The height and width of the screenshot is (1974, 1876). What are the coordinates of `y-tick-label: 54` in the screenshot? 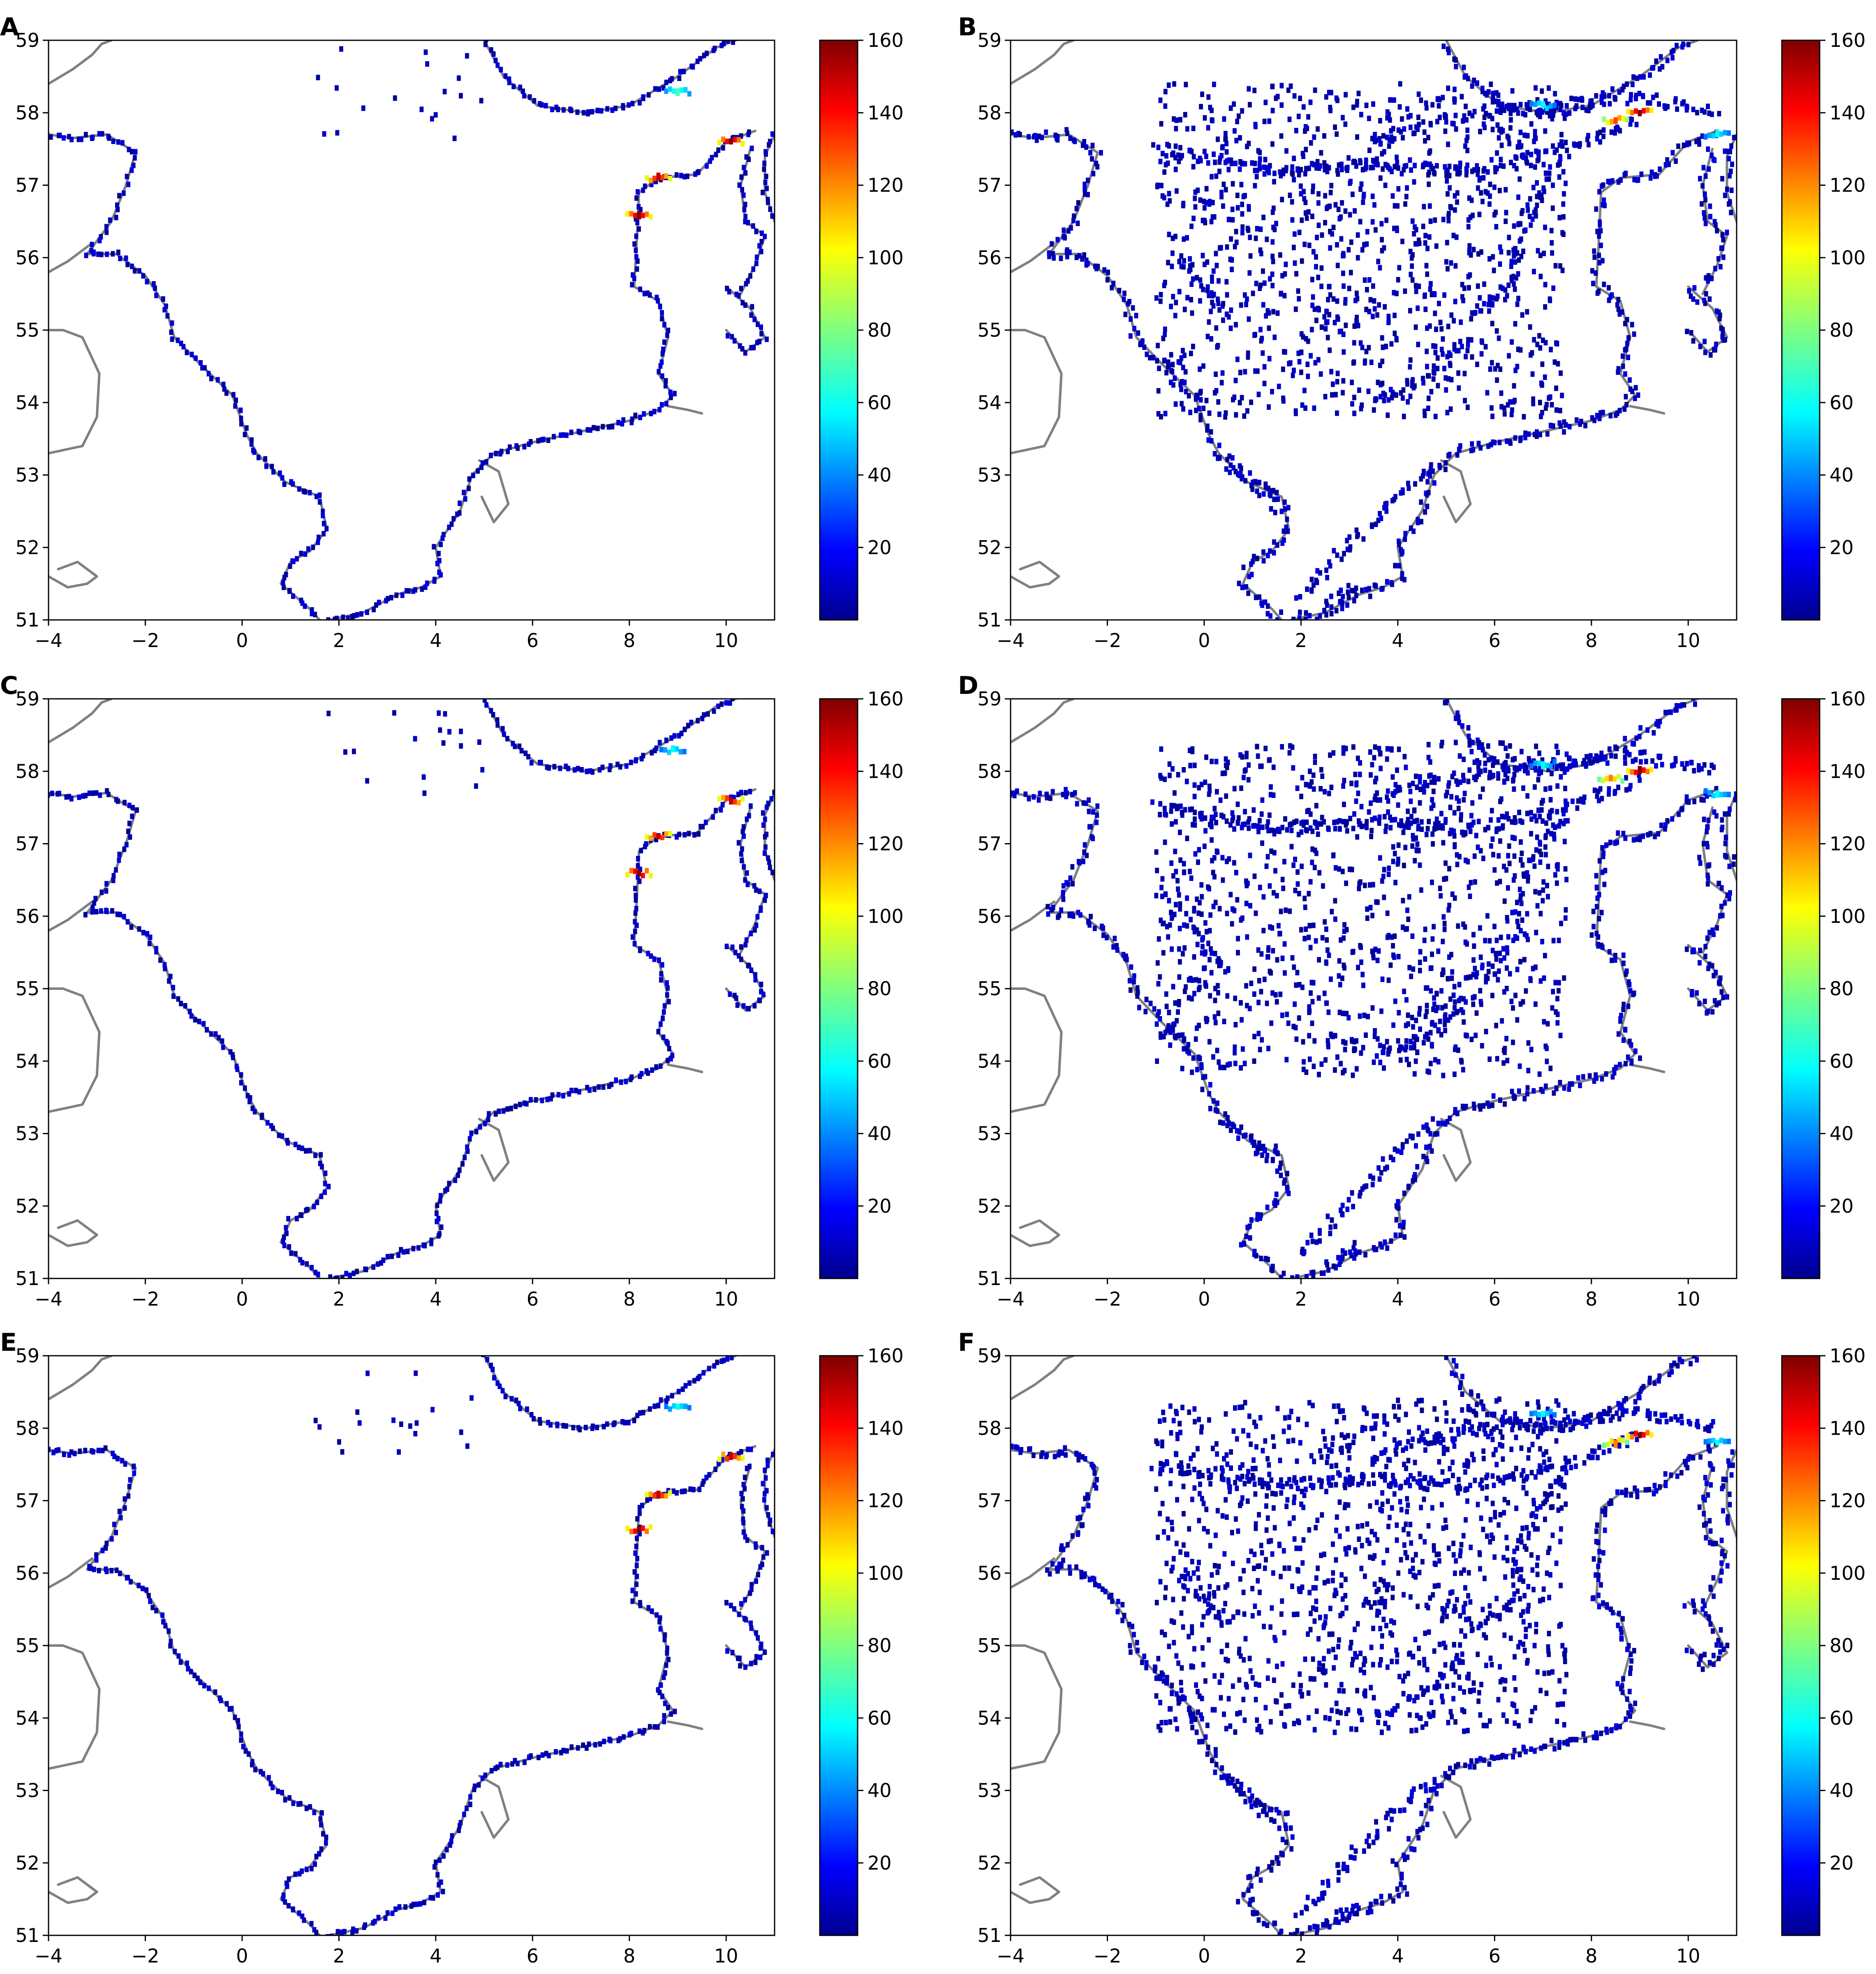 It's located at (989, 402).